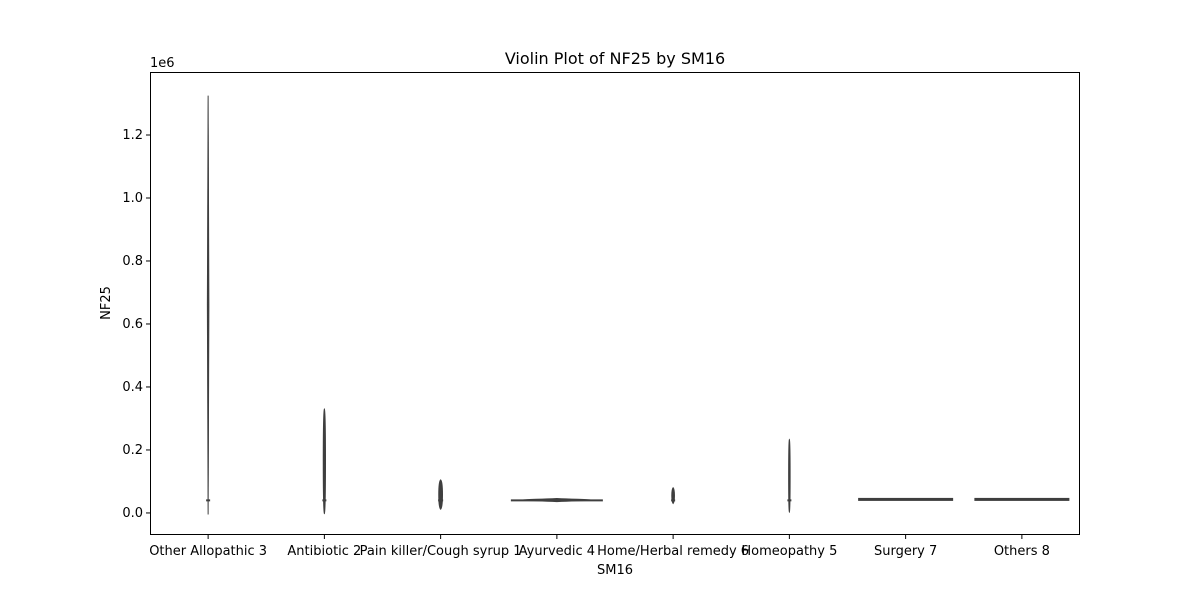 This screenshot has height=600, width=1200. I want to click on y-tick-label: 0.6, so click(132, 324).